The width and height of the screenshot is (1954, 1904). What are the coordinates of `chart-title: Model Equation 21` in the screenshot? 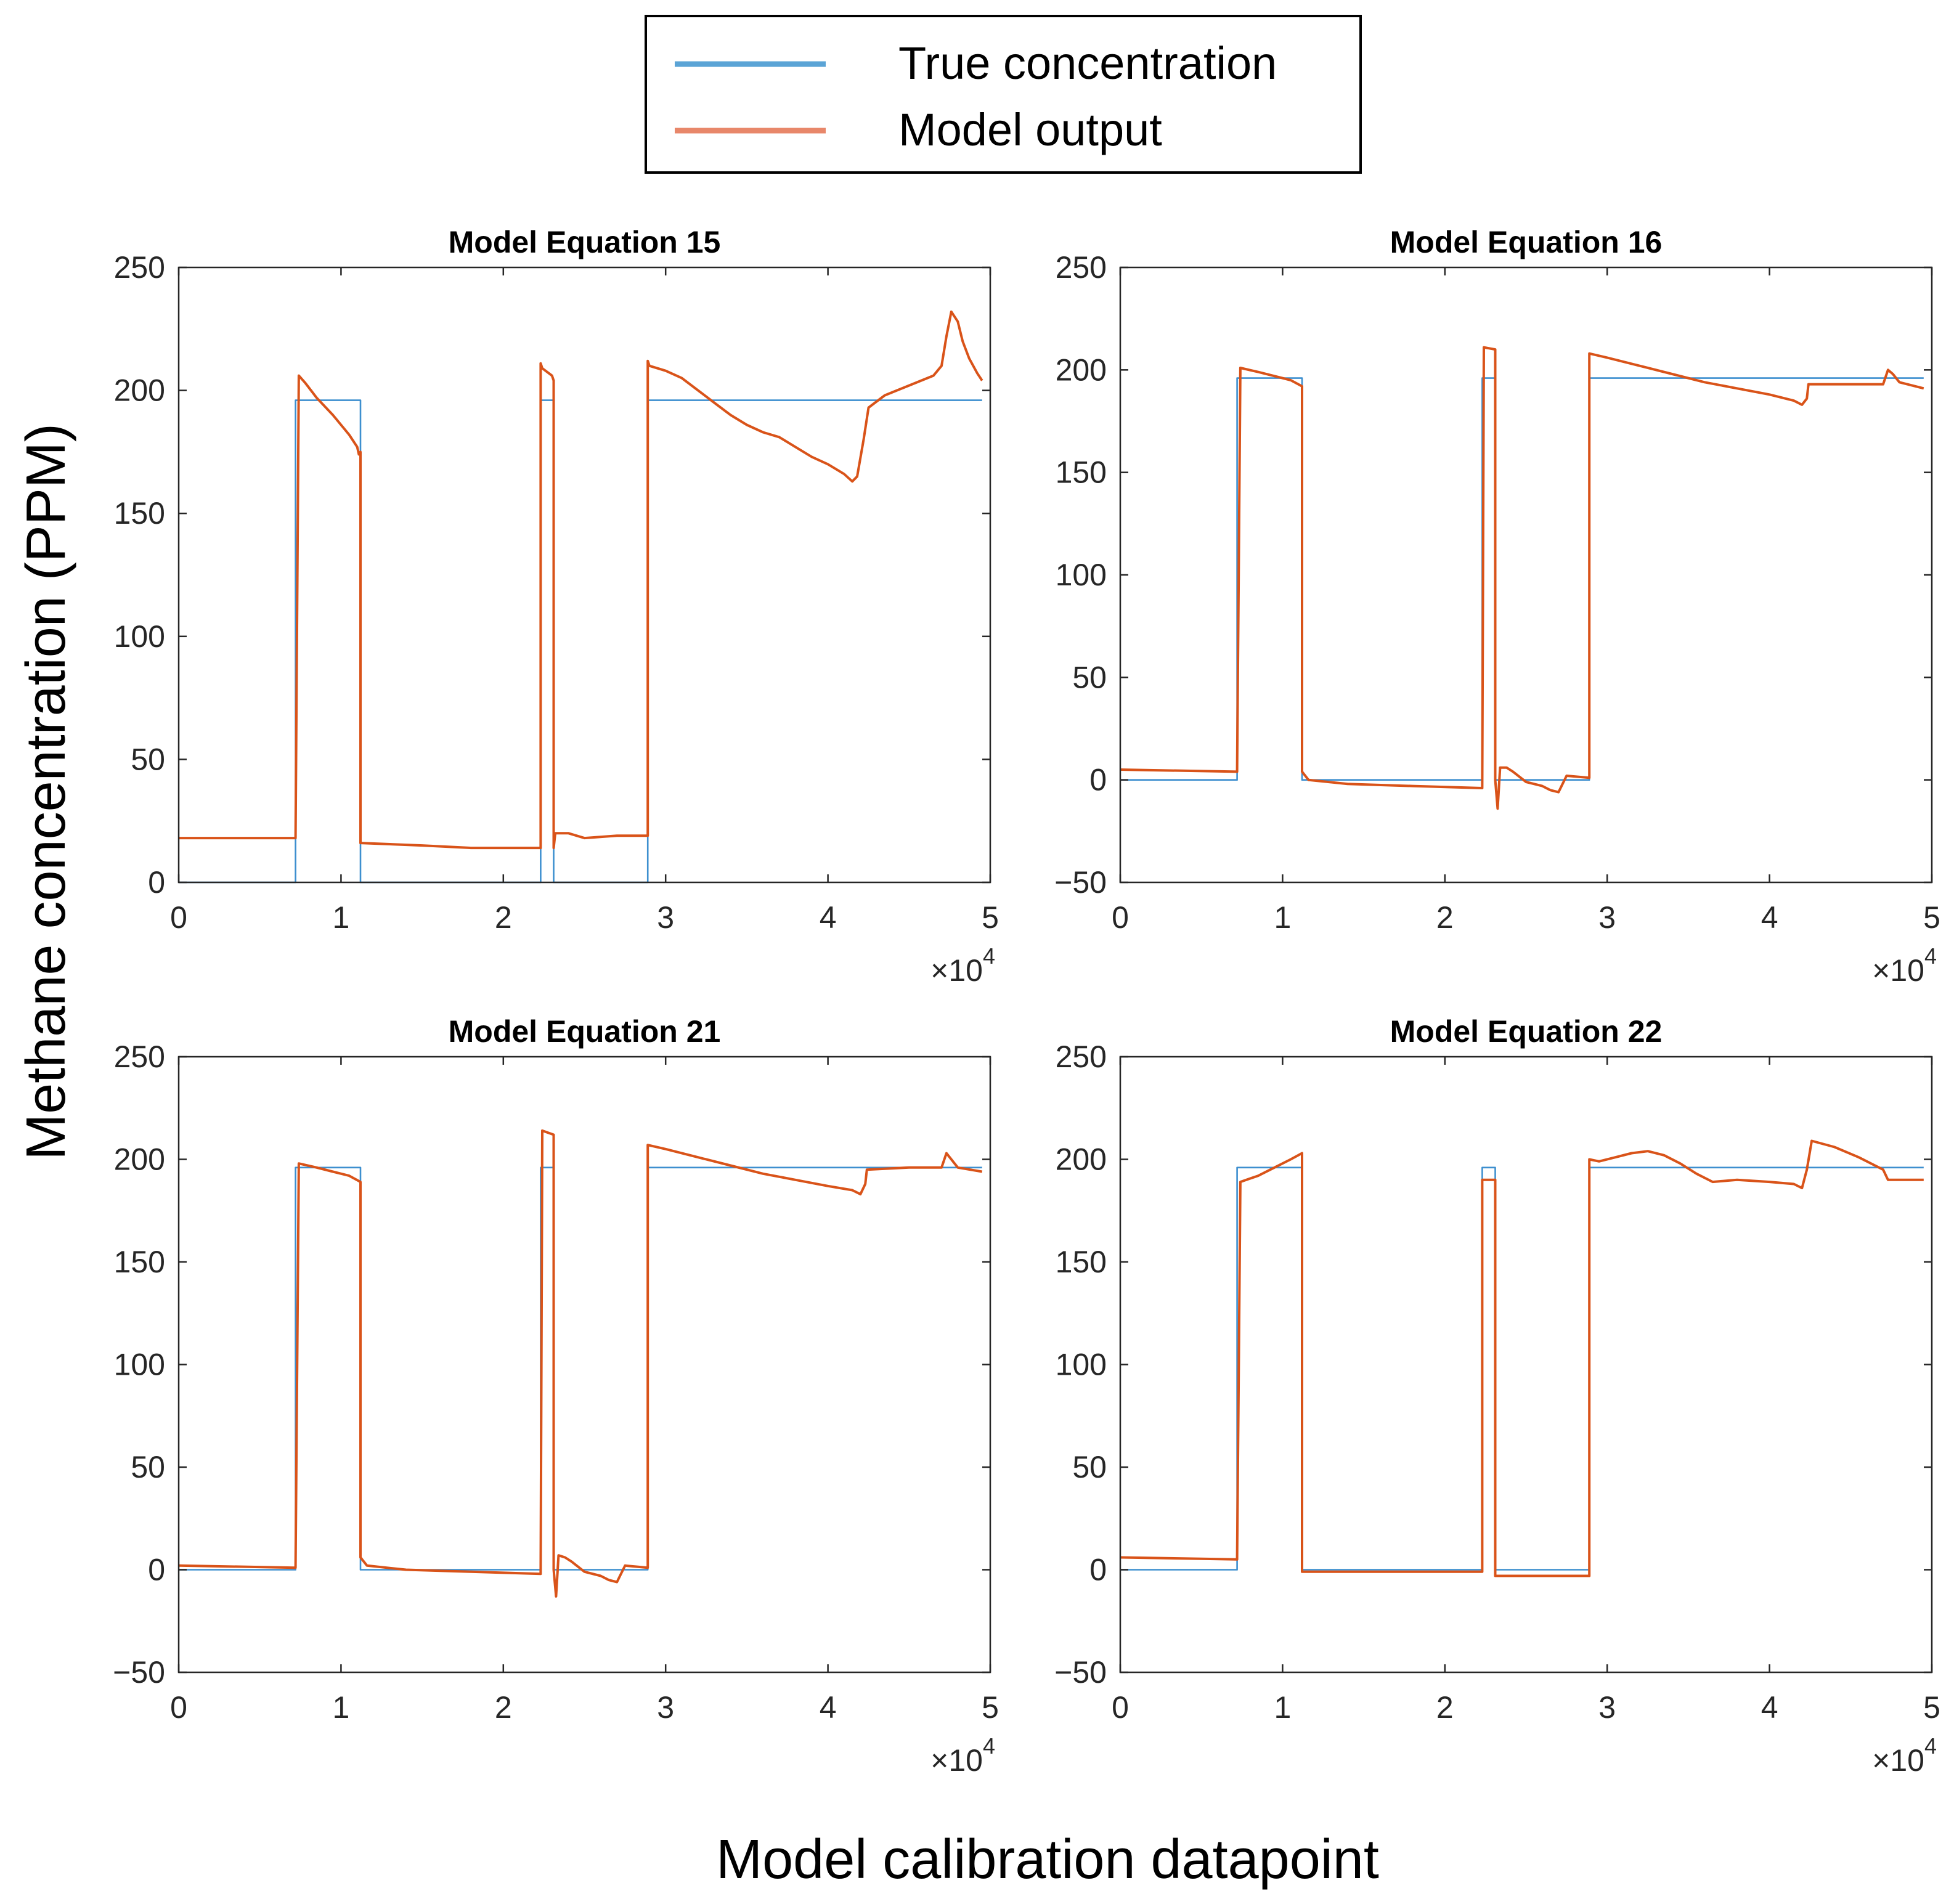 It's located at (585, 1031).